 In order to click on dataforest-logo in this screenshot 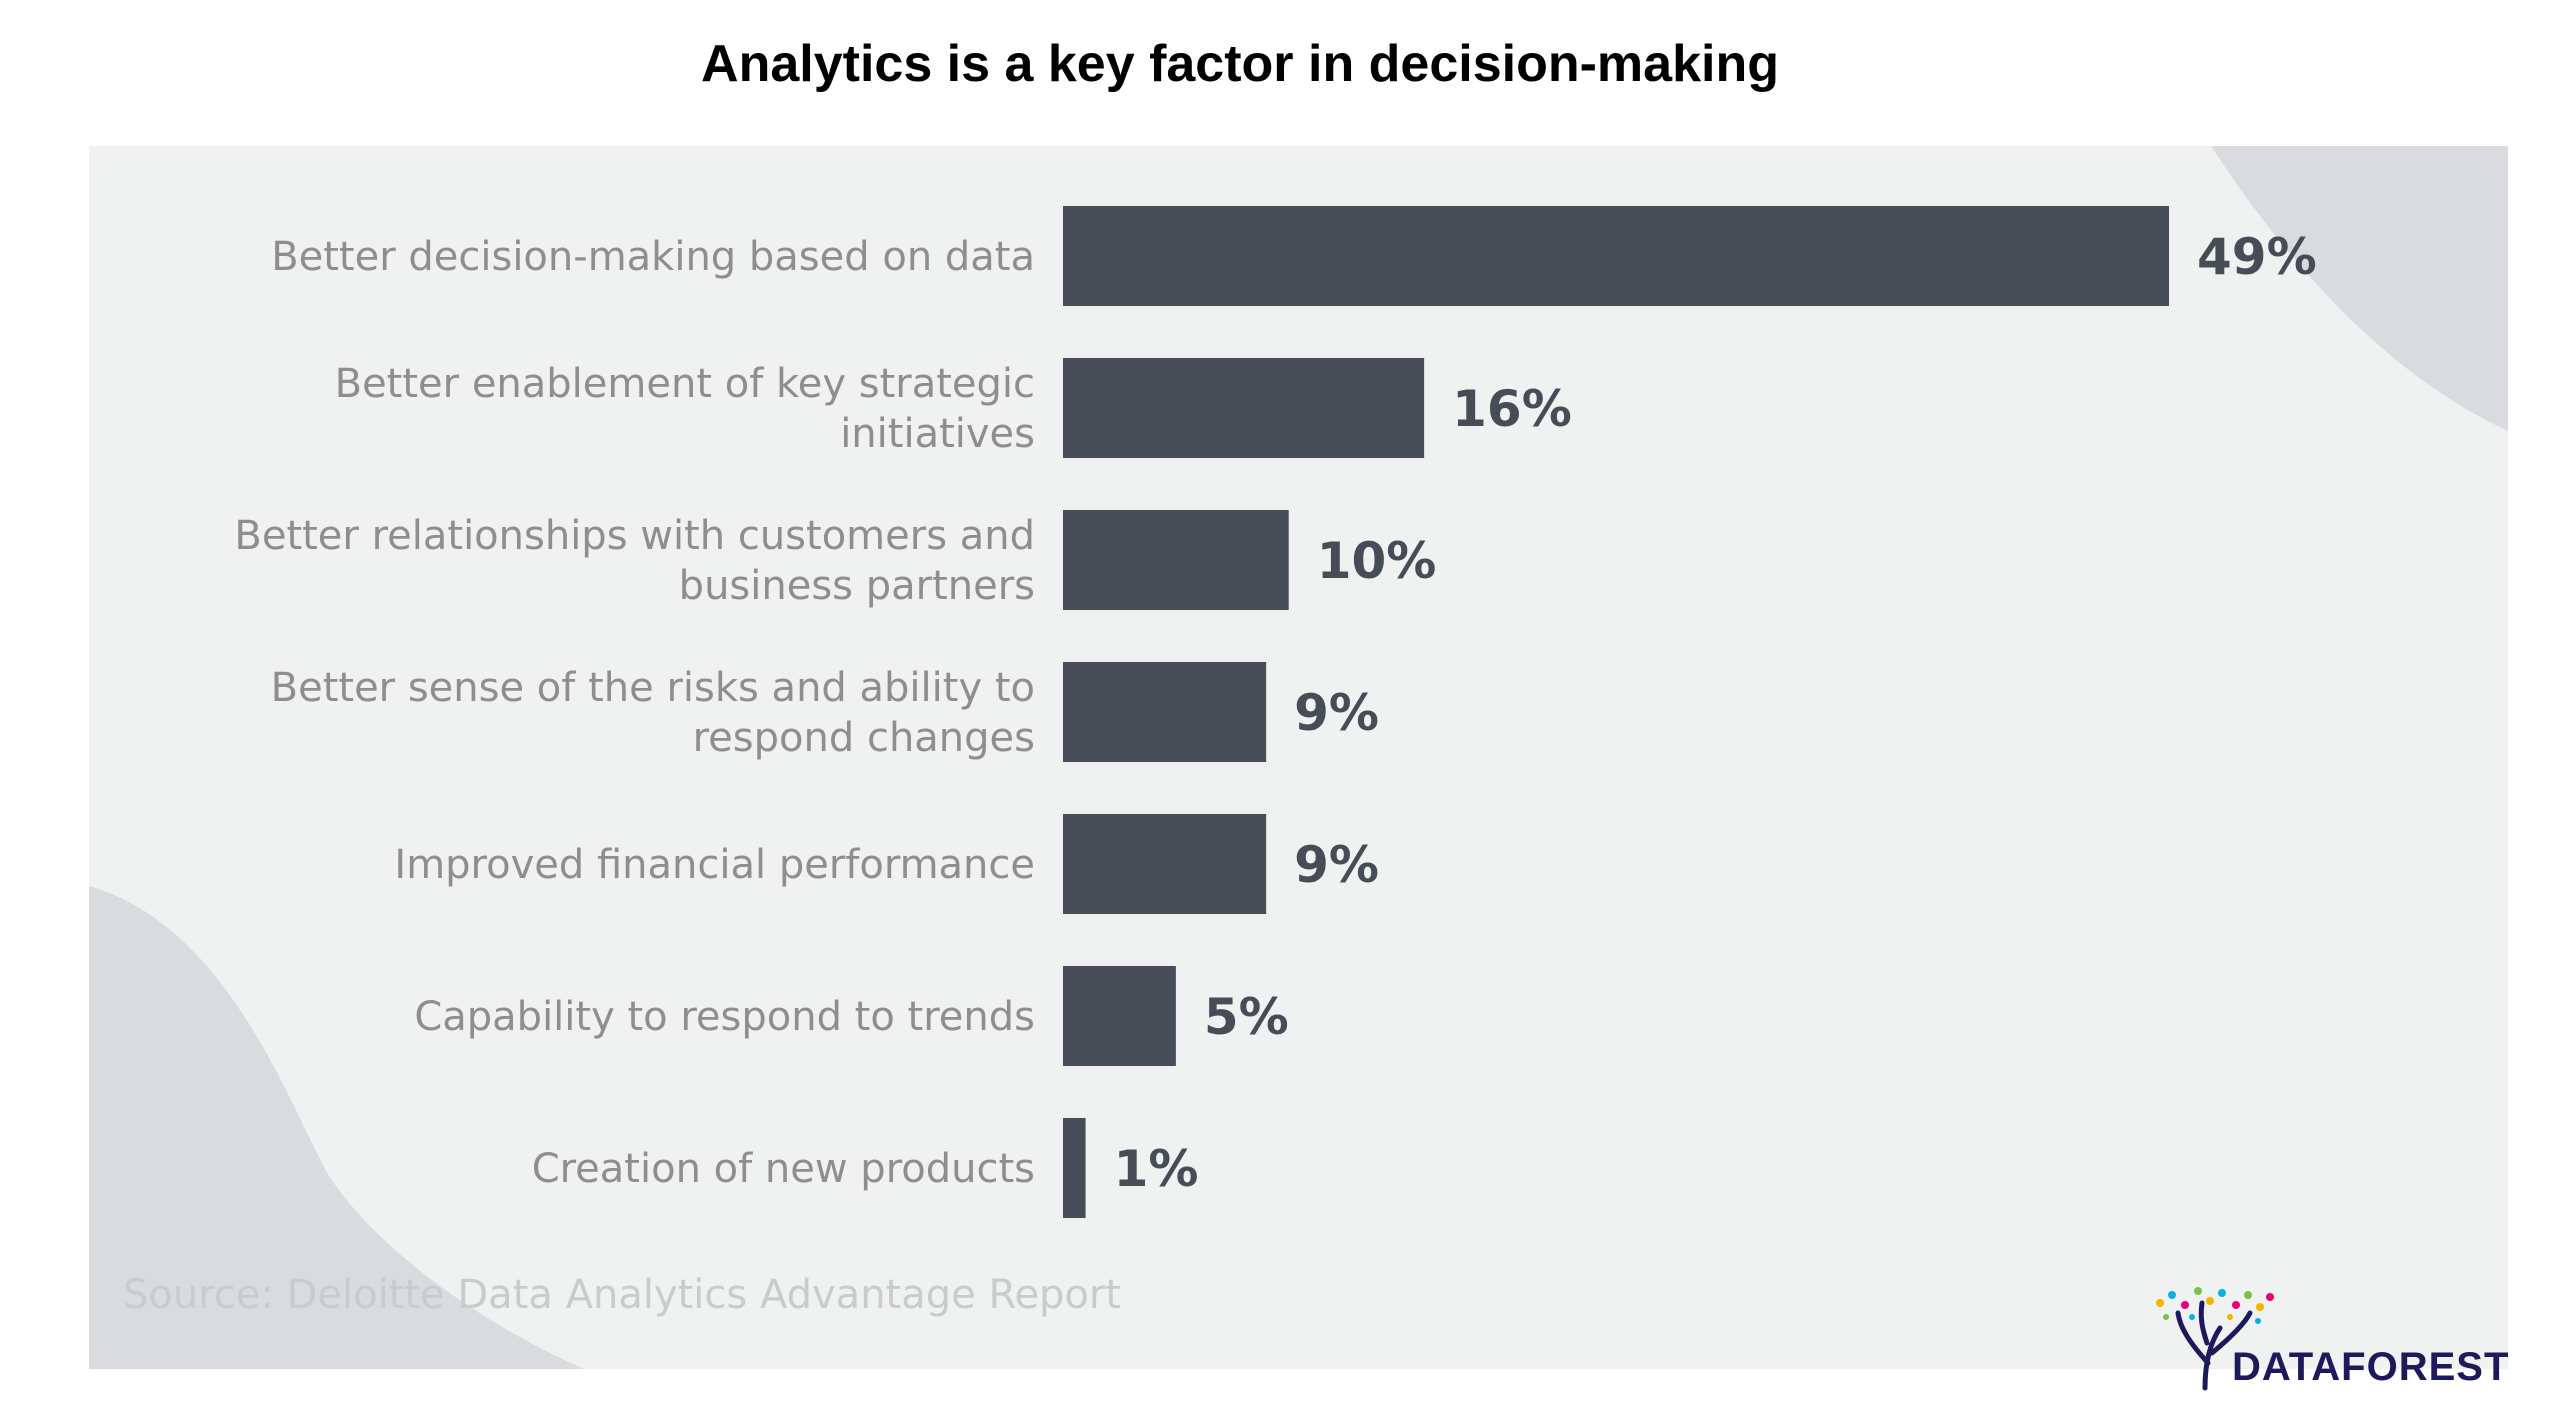, I will do `click(2215, 1339)`.